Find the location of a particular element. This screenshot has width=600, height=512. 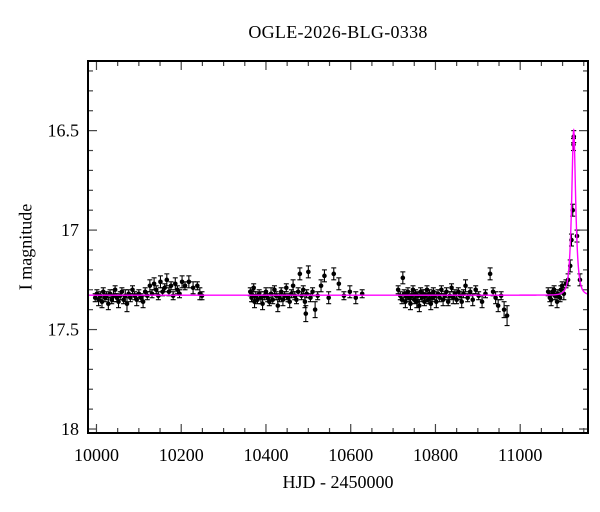

y-tick-label: 17 is located at coordinates (70, 230).